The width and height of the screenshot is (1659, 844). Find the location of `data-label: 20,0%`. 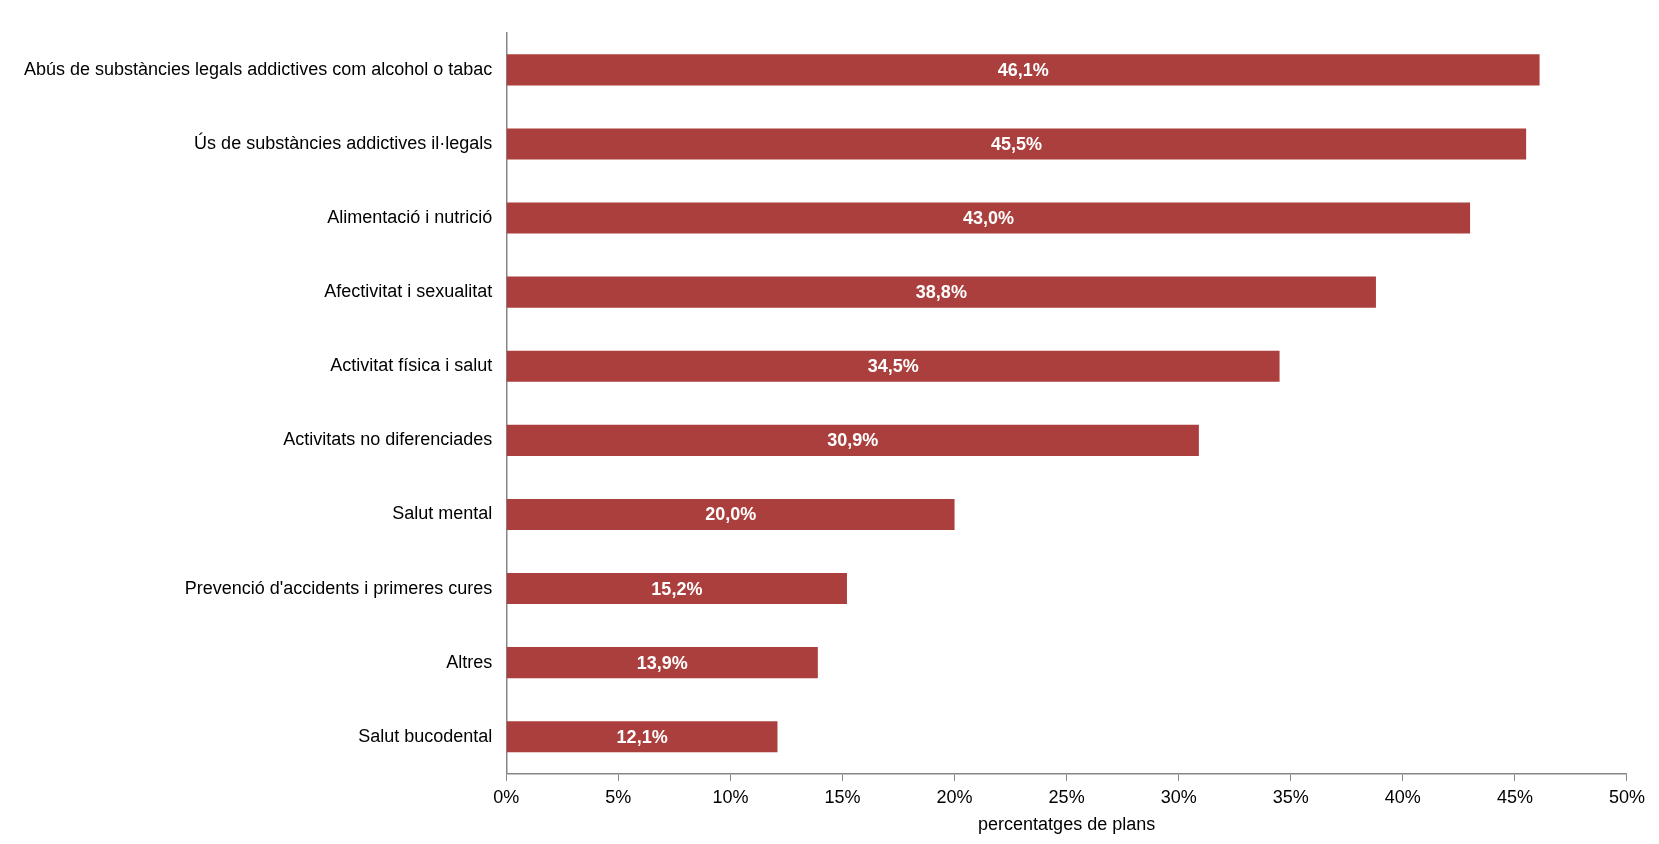

data-label: 20,0% is located at coordinates (731, 514).